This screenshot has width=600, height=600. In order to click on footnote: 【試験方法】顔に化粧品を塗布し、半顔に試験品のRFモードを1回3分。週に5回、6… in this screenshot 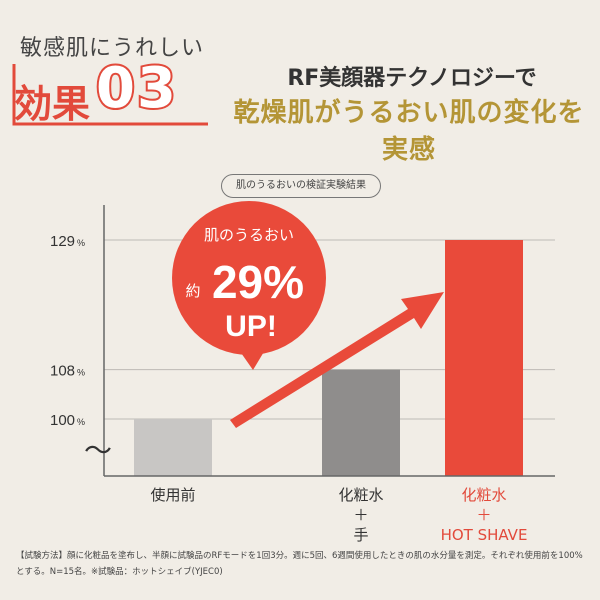, I will do `click(299, 564)`.